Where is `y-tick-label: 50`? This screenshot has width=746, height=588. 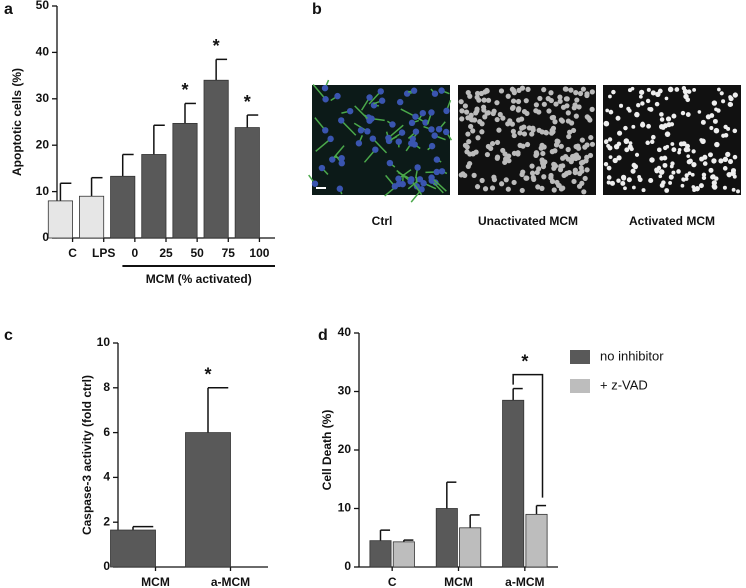 y-tick-label: 50 is located at coordinates (43, 6).